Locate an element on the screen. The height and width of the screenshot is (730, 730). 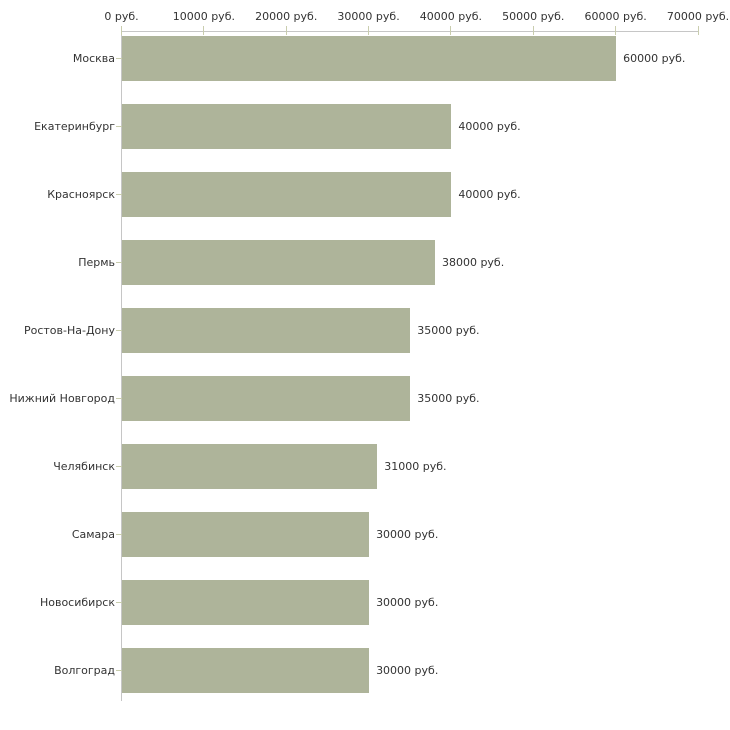
category-label: Челябинск is located at coordinates (84, 466).